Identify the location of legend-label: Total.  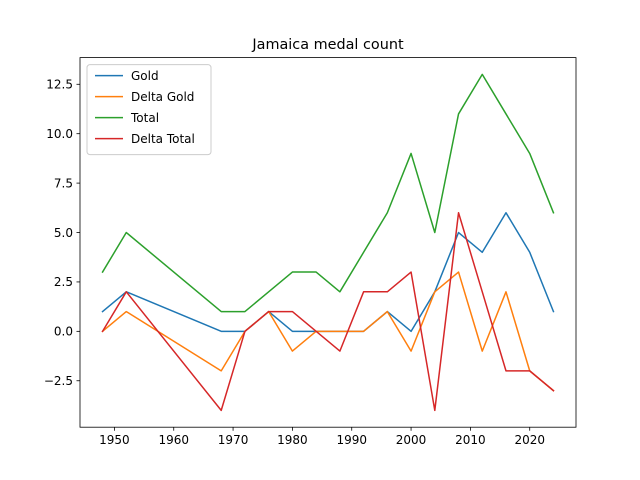
(144, 118).